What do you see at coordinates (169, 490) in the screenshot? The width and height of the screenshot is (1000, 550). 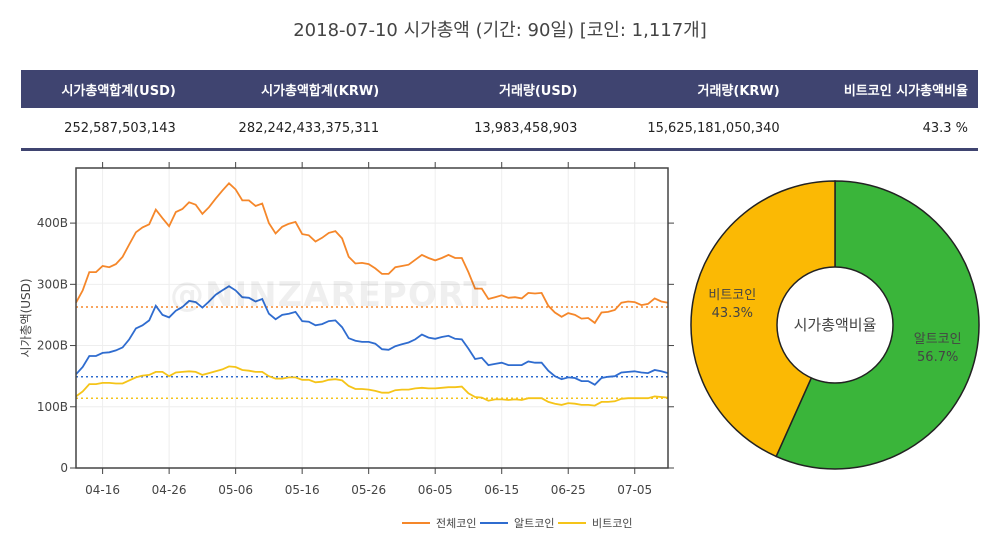 I see `x-tick-label: 04-26` at bounding box center [169, 490].